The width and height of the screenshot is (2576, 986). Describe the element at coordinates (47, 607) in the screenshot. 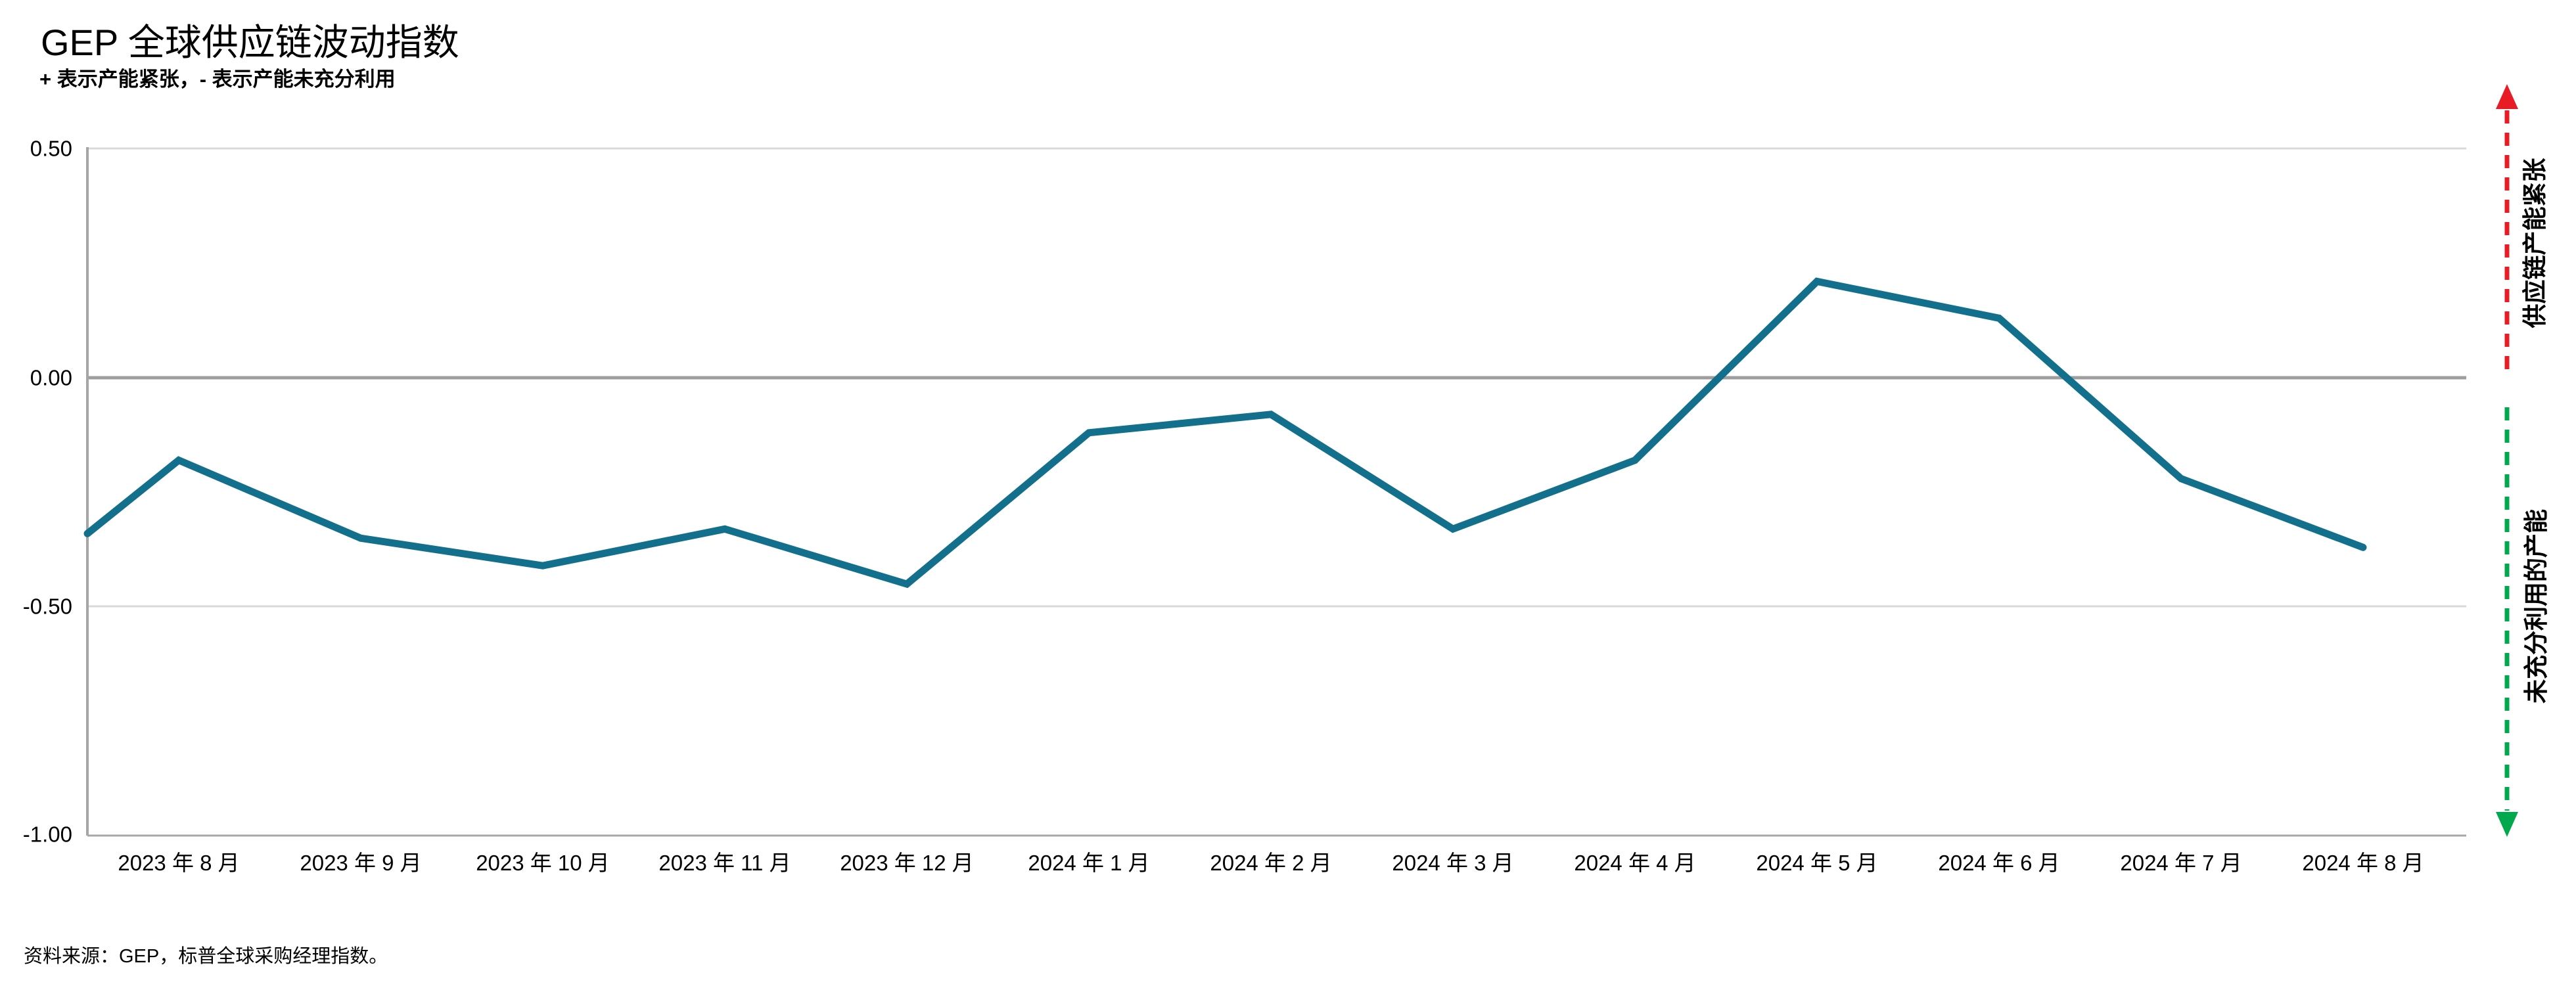

I see `y-tick-label: -0.50` at that location.